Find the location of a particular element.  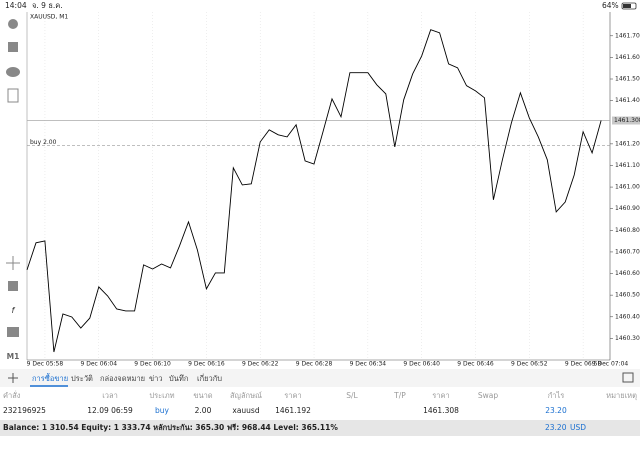

new-order-icon is located at coordinates (13, 95).